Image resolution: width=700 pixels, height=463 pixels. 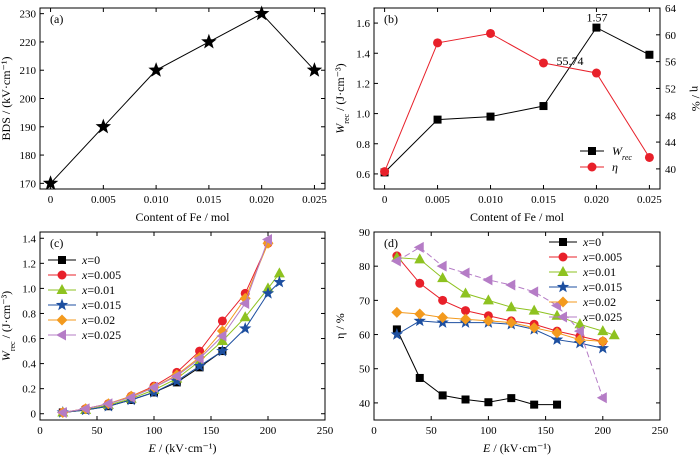 I want to click on y-tick-label: 0.2, so click(x=29, y=390).